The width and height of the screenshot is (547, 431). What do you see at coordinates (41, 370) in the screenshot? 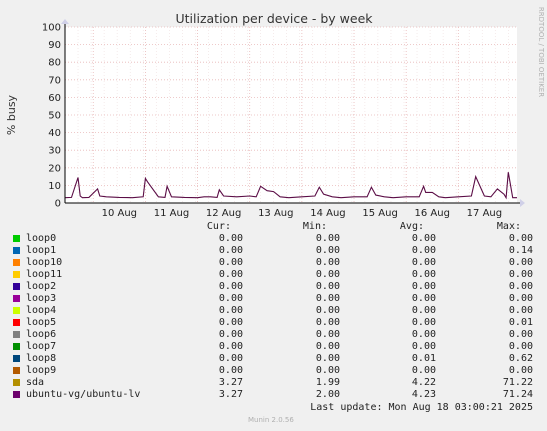
I see `legend-label: loop9` at bounding box center [41, 370].